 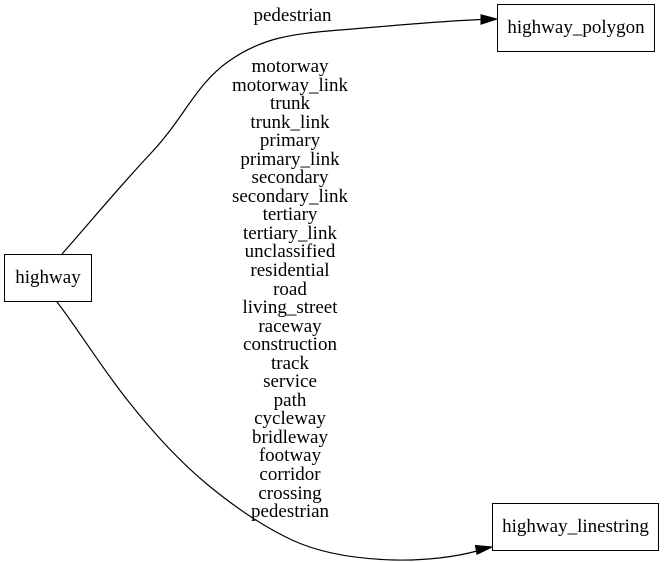 I want to click on edge-label-pedestrian: pedestrian, so click(x=292, y=15).